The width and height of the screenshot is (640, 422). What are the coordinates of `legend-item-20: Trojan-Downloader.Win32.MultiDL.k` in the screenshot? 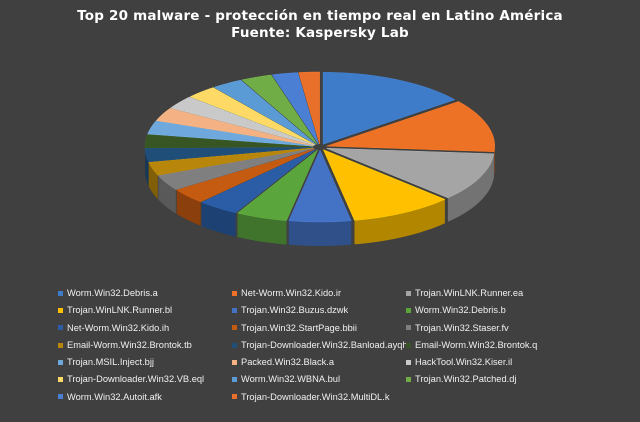 It's located at (319, 397).